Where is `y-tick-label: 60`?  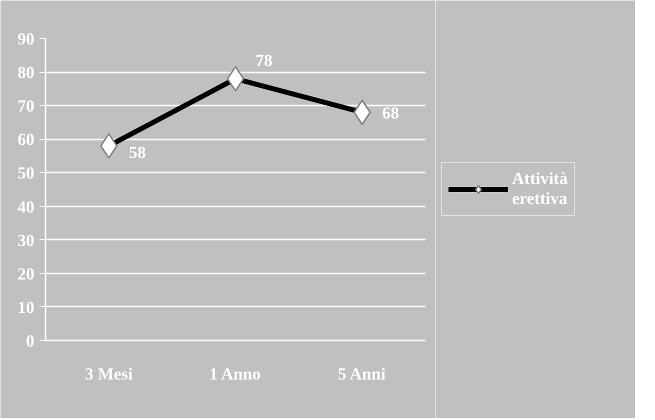
y-tick-label: 60 is located at coordinates (26, 140).